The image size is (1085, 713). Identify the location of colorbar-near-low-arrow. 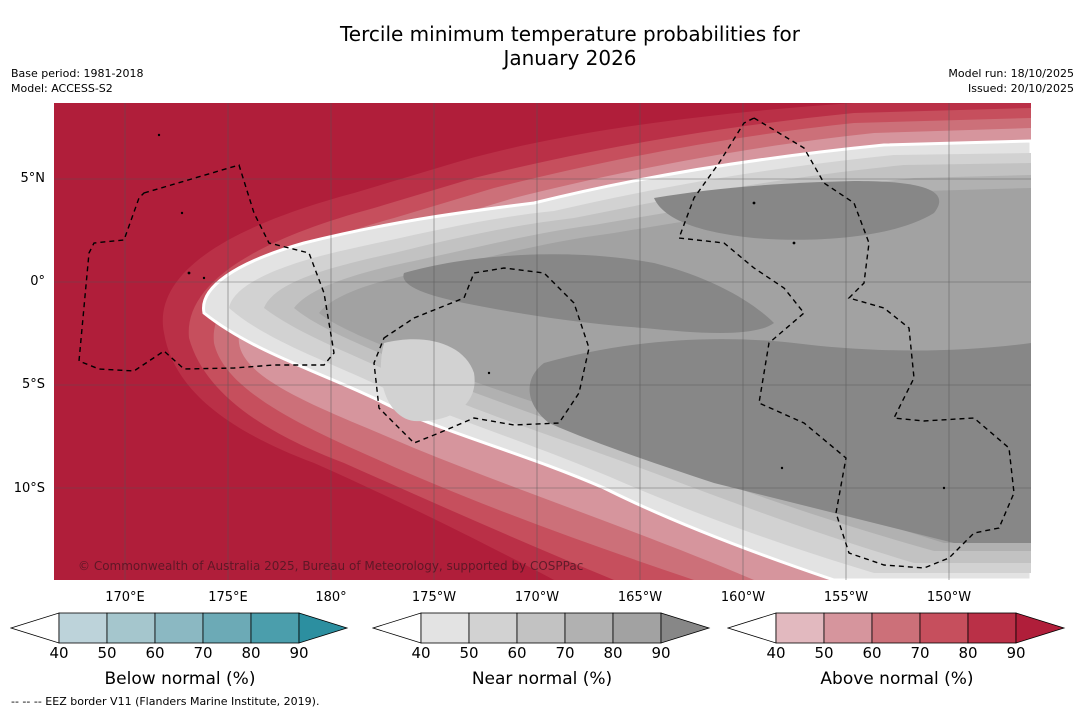
(397, 628).